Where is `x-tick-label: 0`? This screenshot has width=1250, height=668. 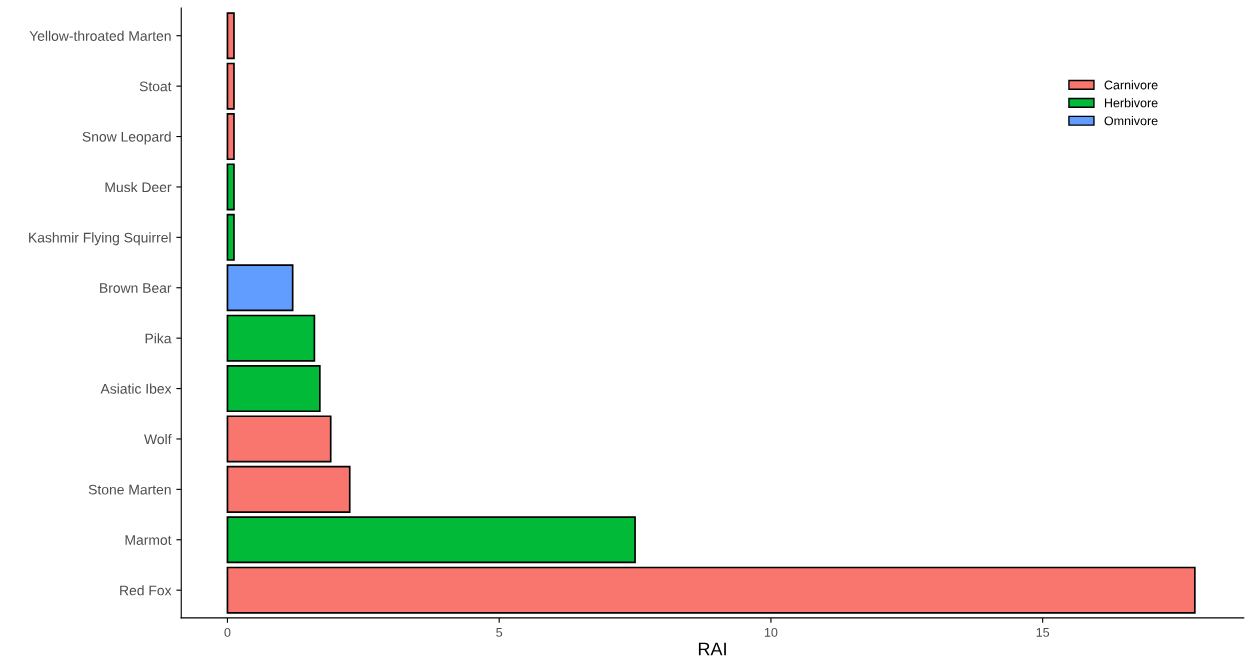
x-tick-label: 0 is located at coordinates (227, 632).